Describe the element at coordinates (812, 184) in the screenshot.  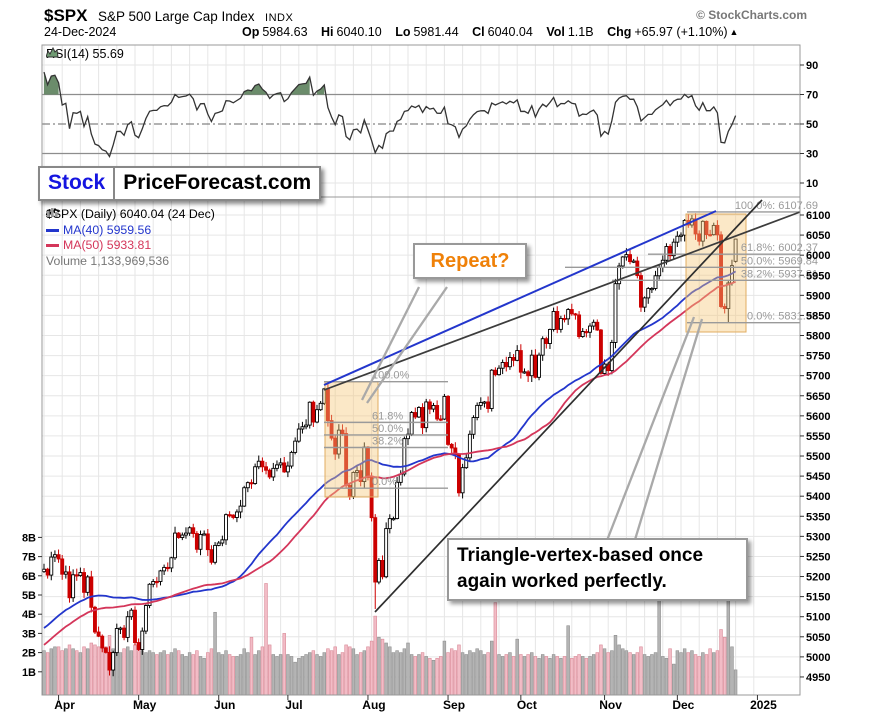
I see `svg-text: 10` at that location.